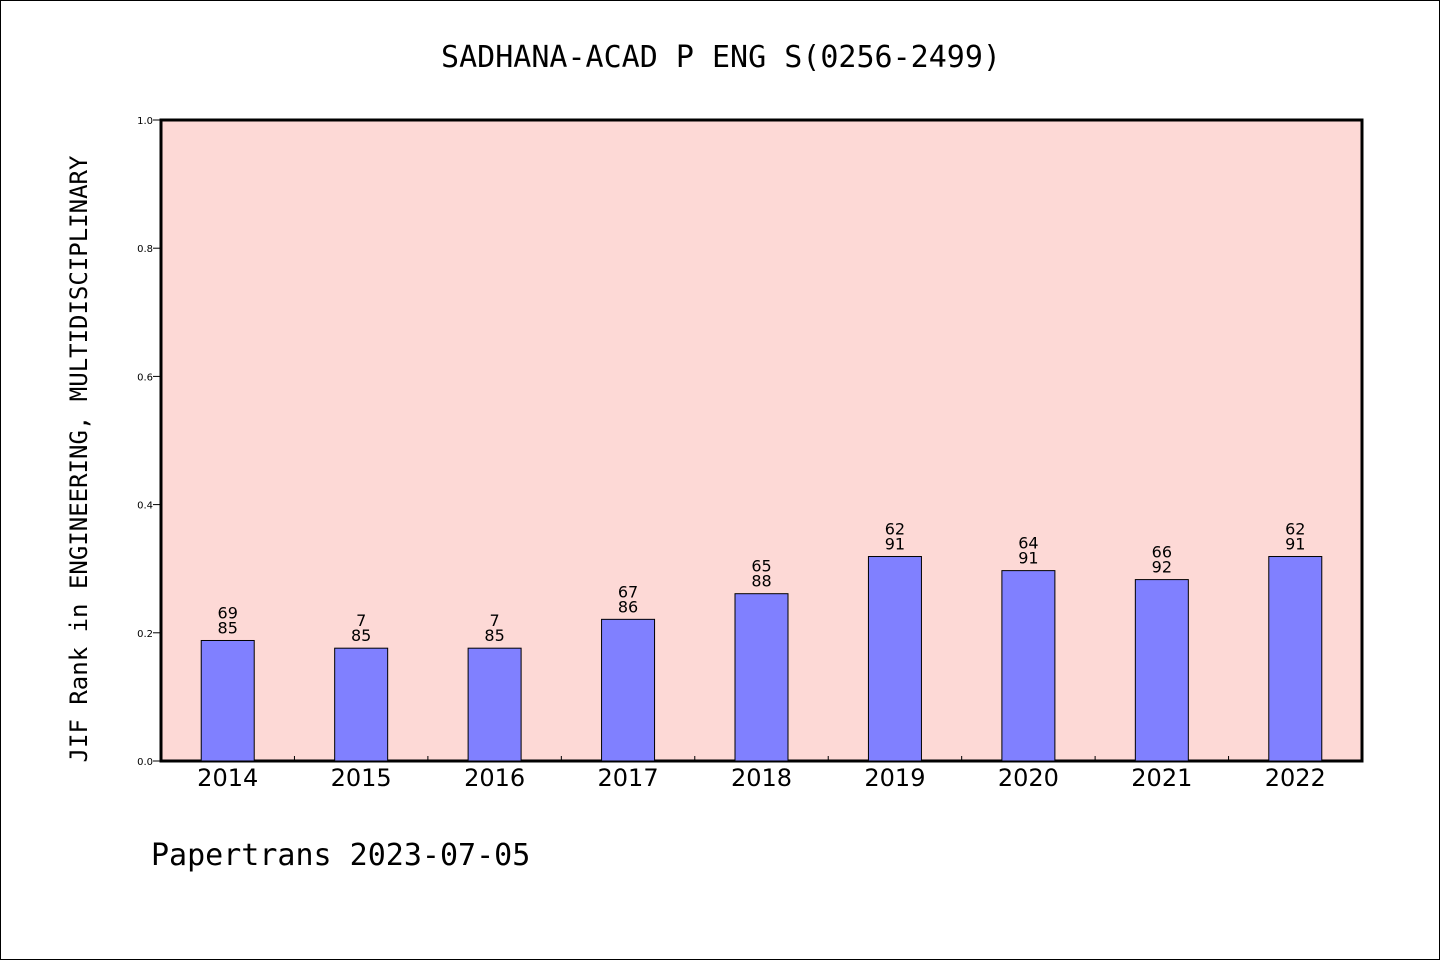 The image size is (1440, 960). What do you see at coordinates (227, 778) in the screenshot?
I see `x-tick-label: 2014` at bounding box center [227, 778].